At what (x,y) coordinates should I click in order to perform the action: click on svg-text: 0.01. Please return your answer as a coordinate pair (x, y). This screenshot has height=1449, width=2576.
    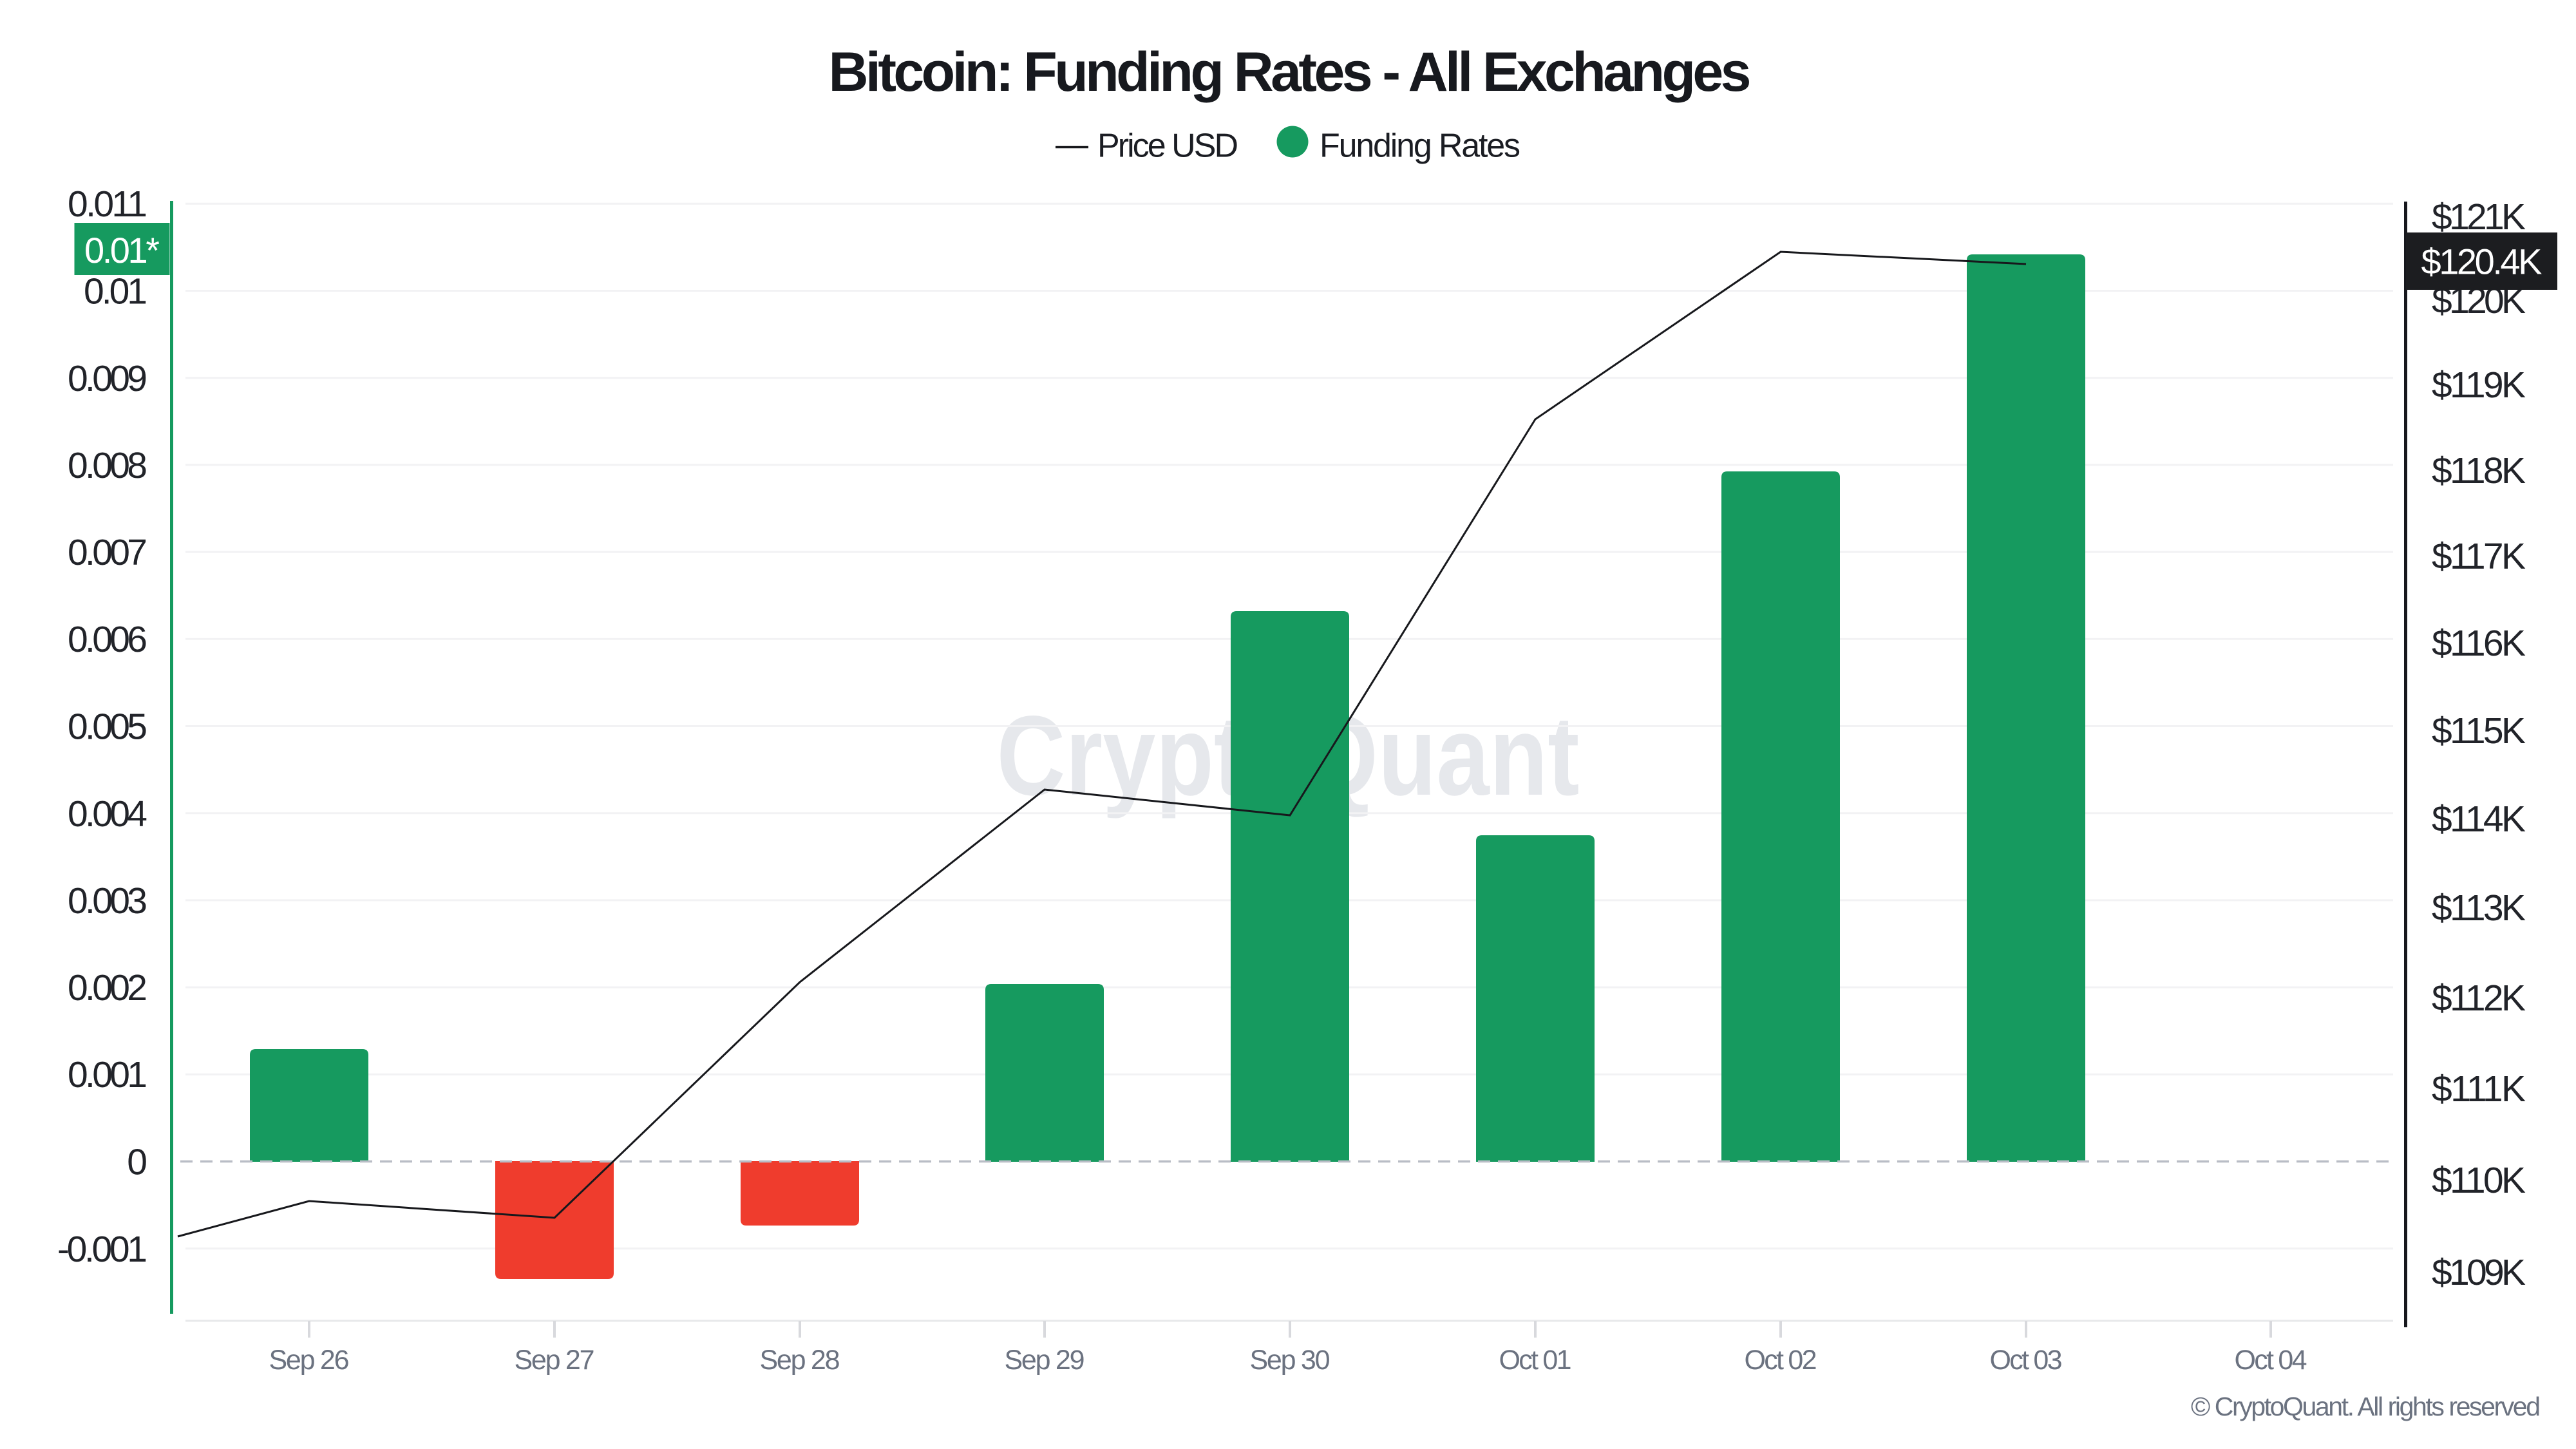
    Looking at the image, I should click on (116, 291).